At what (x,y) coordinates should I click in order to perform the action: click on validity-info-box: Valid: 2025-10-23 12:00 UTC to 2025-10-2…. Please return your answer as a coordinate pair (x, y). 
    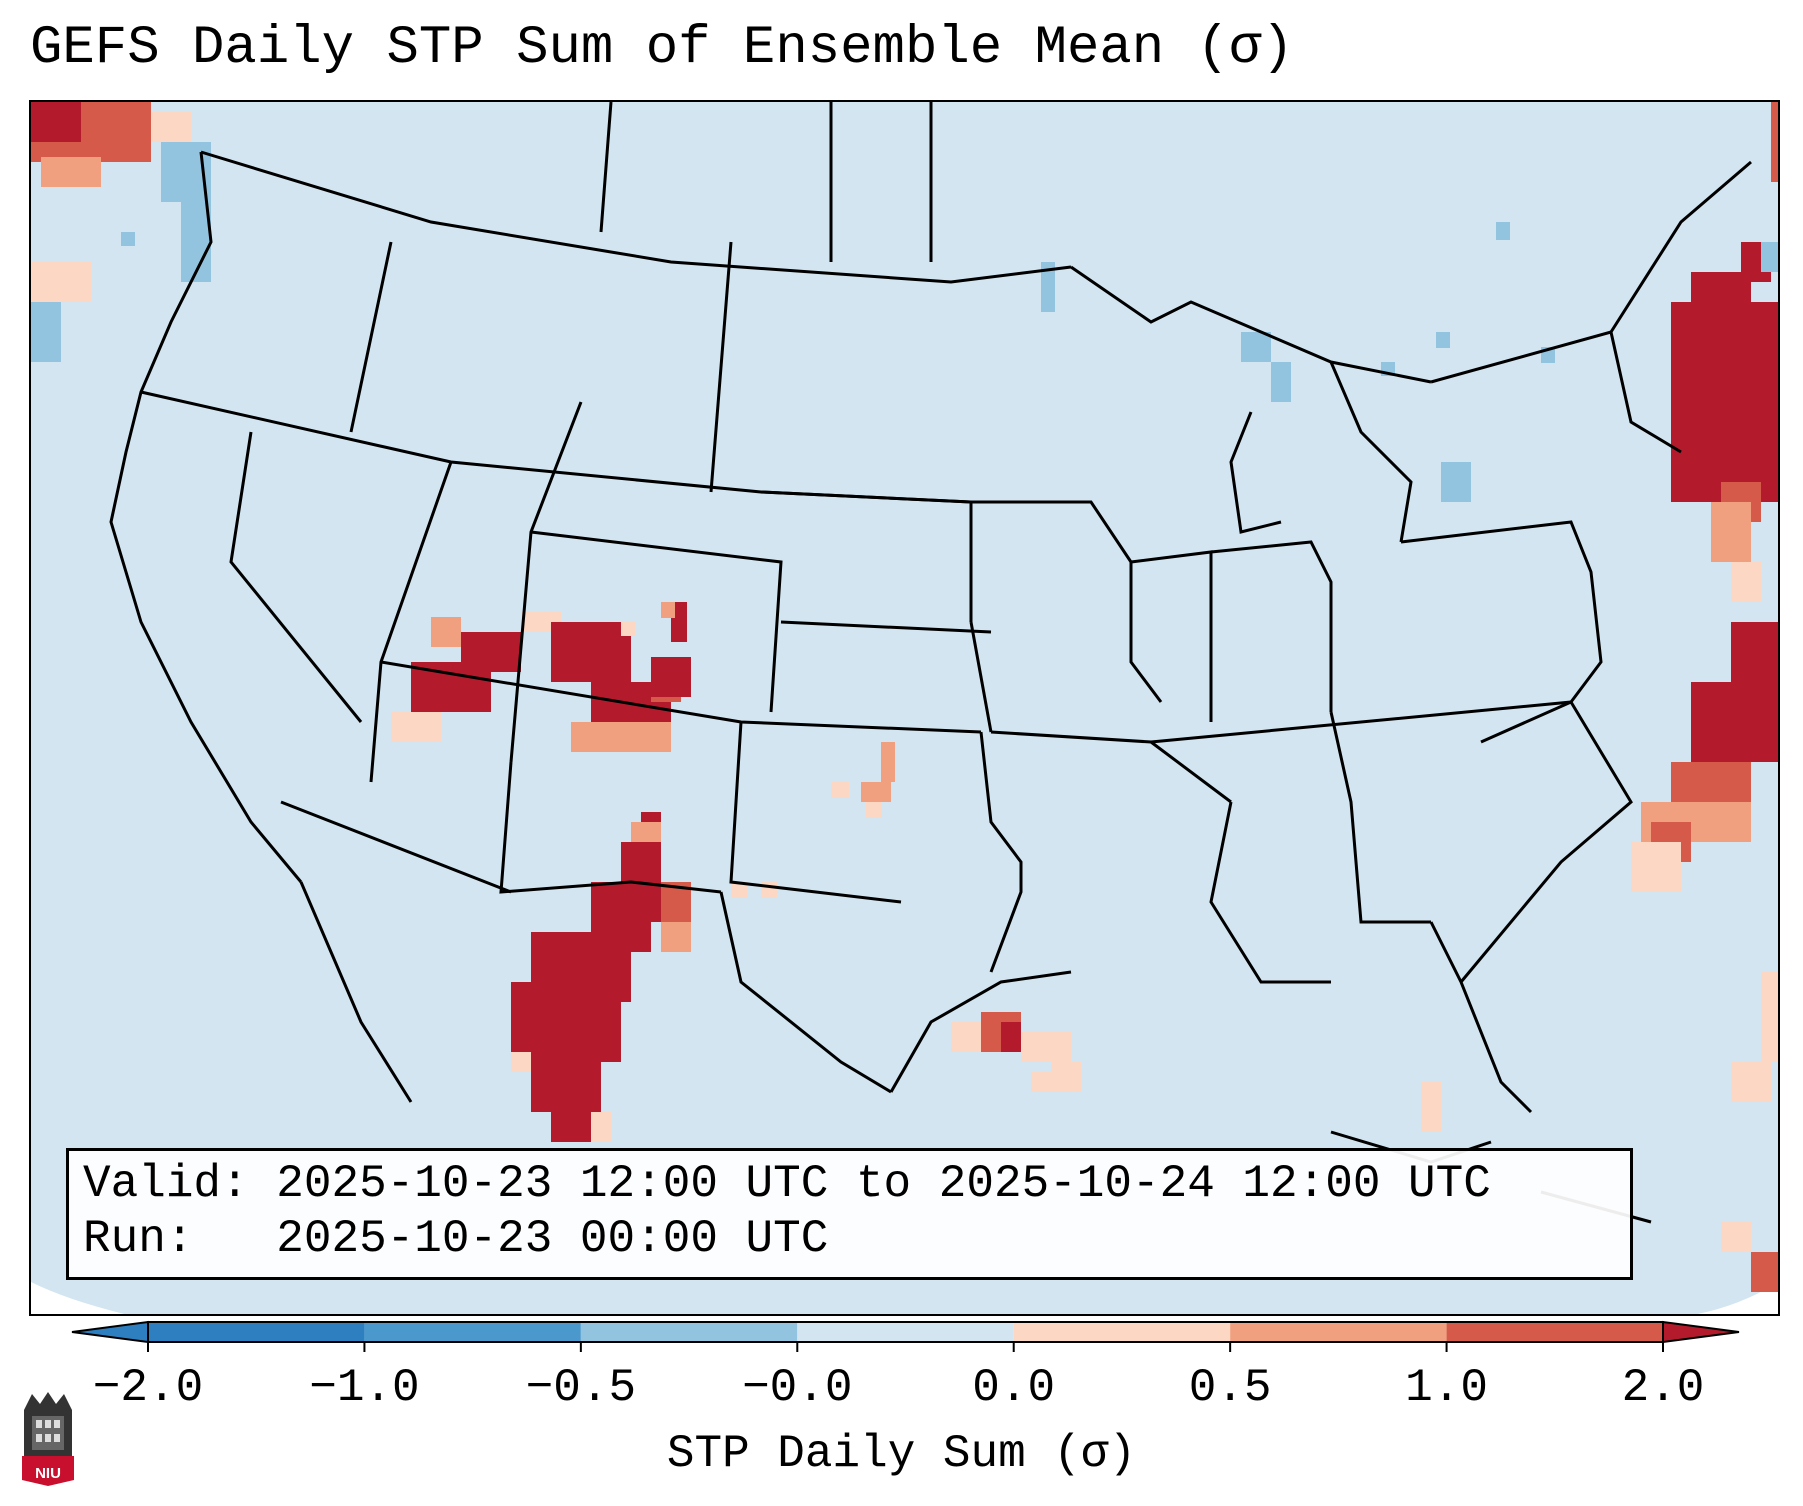
    Looking at the image, I should click on (849, 1214).